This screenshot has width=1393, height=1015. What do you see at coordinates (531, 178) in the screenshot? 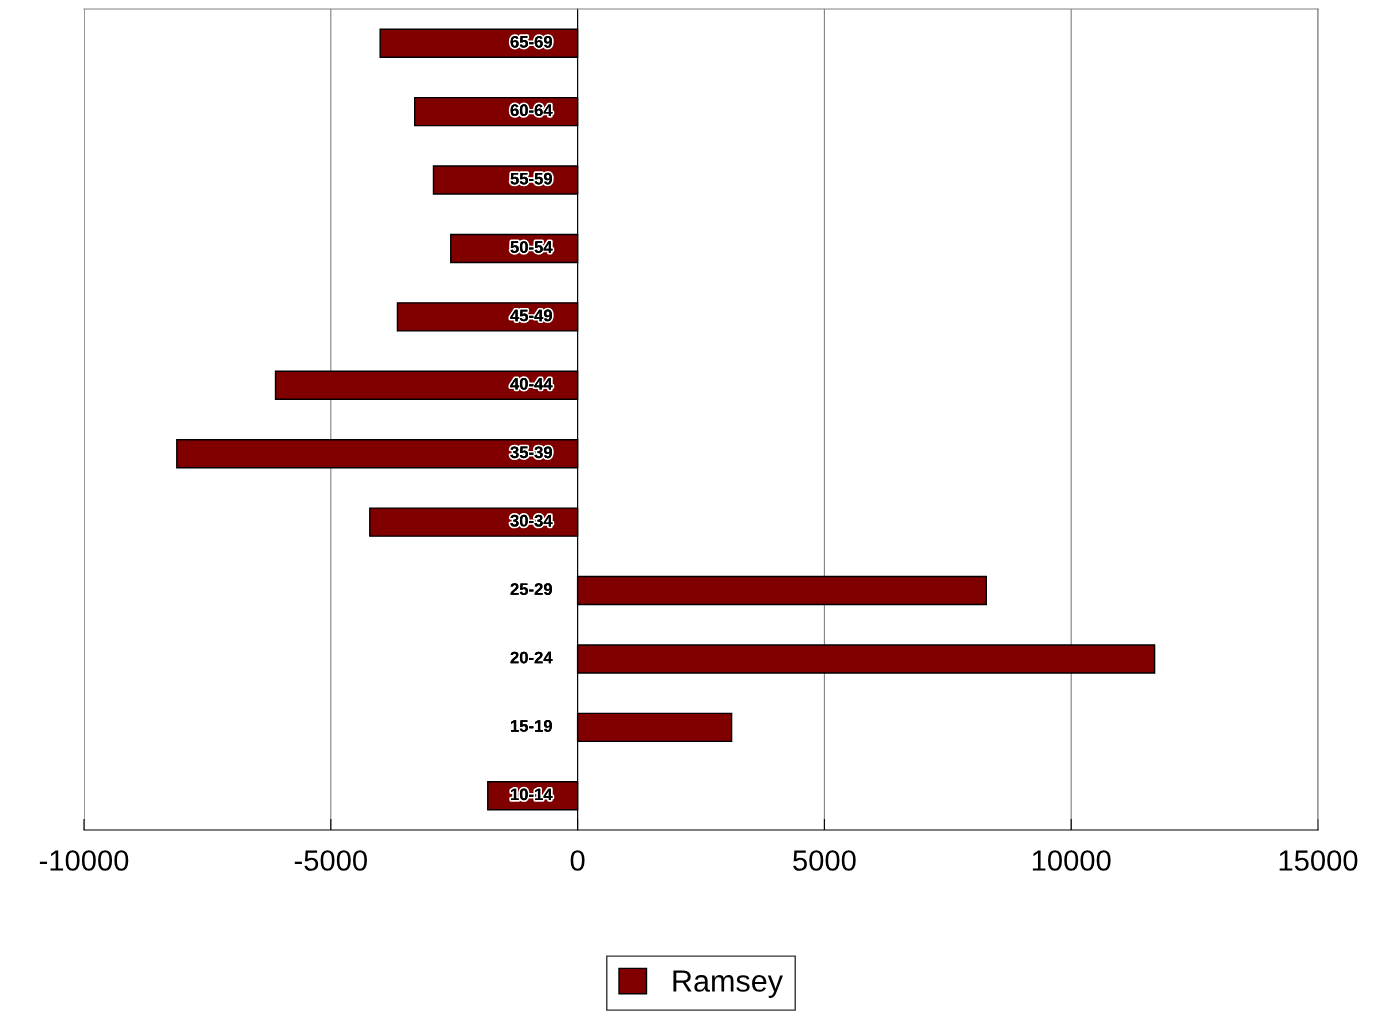
I see `y-tick-label: 55-59` at bounding box center [531, 178].